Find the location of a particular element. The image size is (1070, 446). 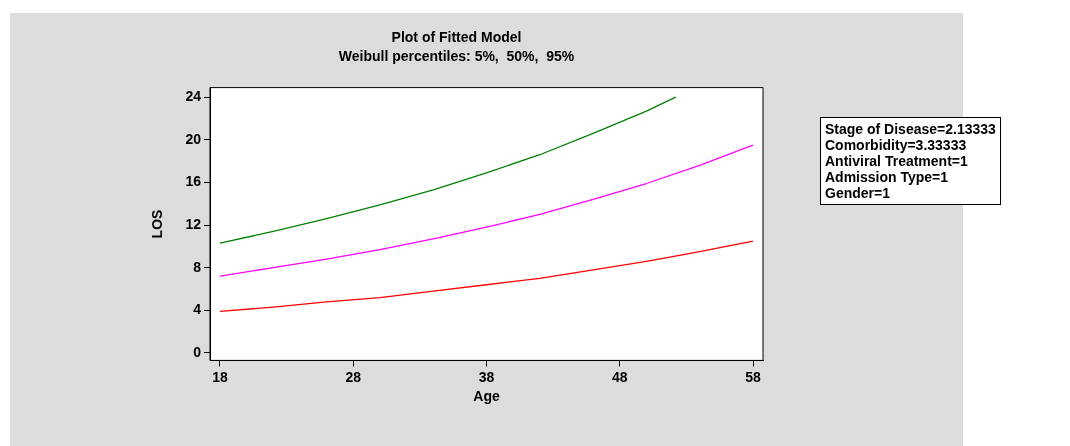

text: Gender=1 is located at coordinates (858, 193).